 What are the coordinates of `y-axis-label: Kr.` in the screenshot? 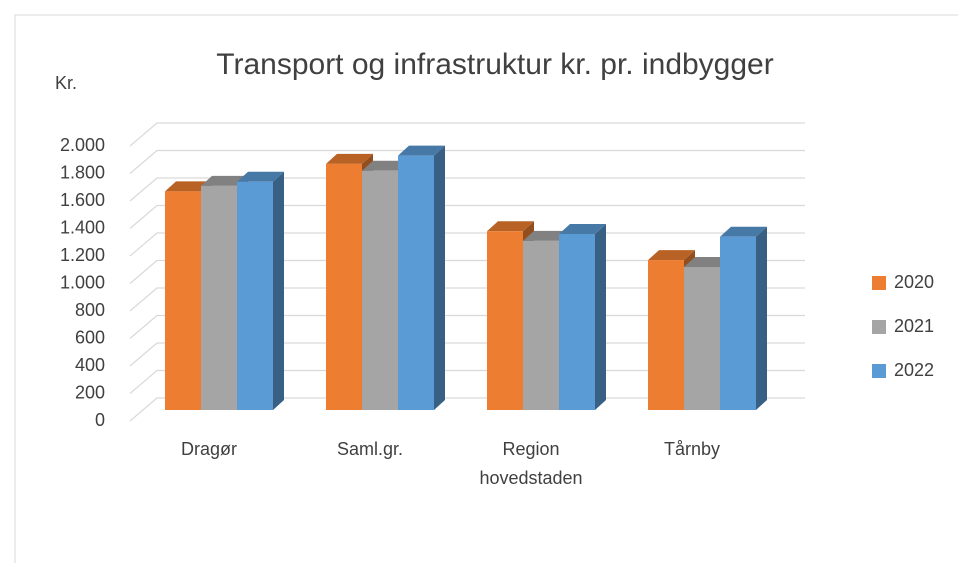 It's located at (66, 83).